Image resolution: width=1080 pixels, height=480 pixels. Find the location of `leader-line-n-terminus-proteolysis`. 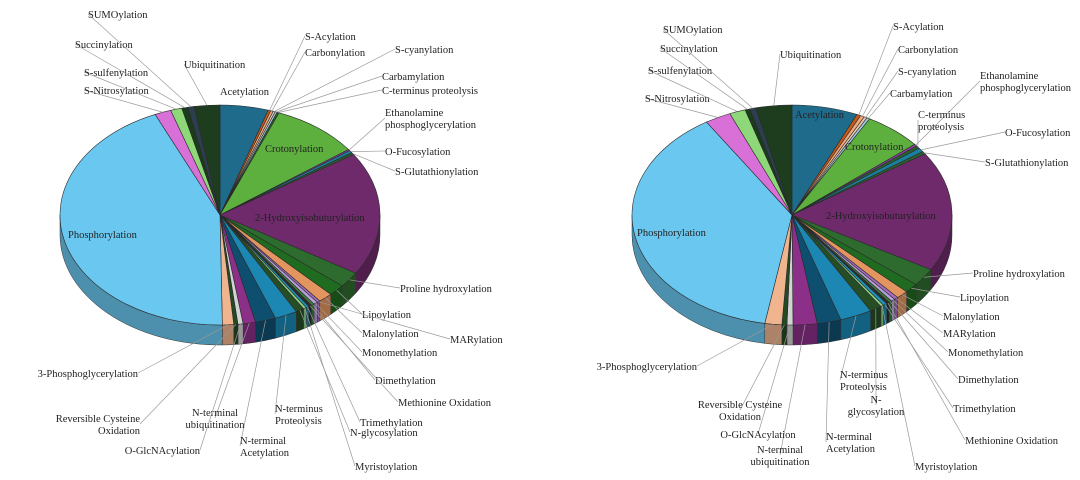

leader-line-n-terminus-proteolysis is located at coordinates (848, 348).